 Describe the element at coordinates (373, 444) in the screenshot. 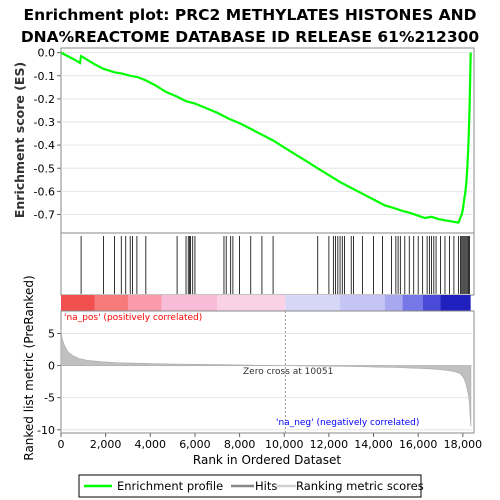

I see `x-tick-label: 14,000` at that location.